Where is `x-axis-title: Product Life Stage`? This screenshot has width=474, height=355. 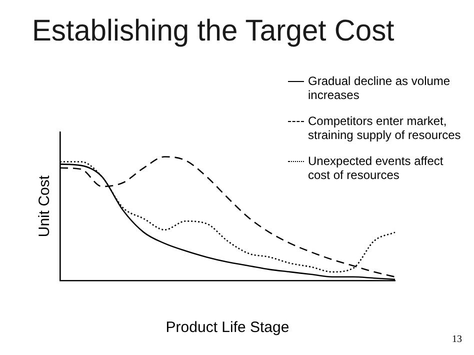
x-axis-title: Product Life Stage is located at coordinates (228, 327).